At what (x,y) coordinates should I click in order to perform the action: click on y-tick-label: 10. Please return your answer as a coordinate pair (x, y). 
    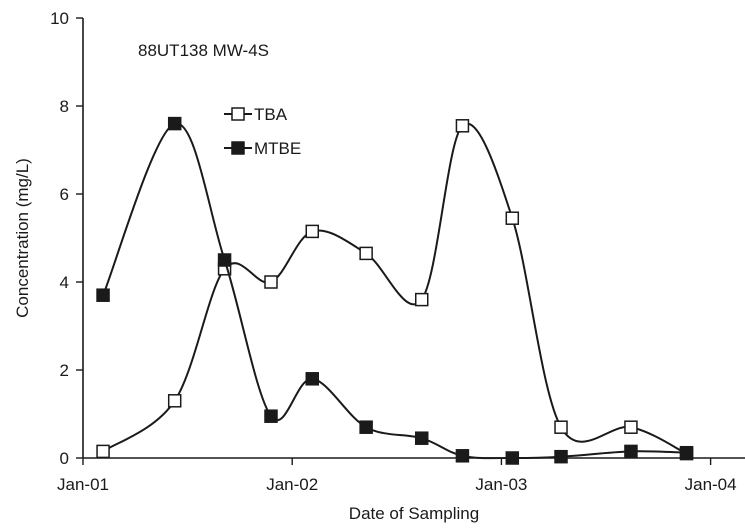
    Looking at the image, I should click on (59, 18).